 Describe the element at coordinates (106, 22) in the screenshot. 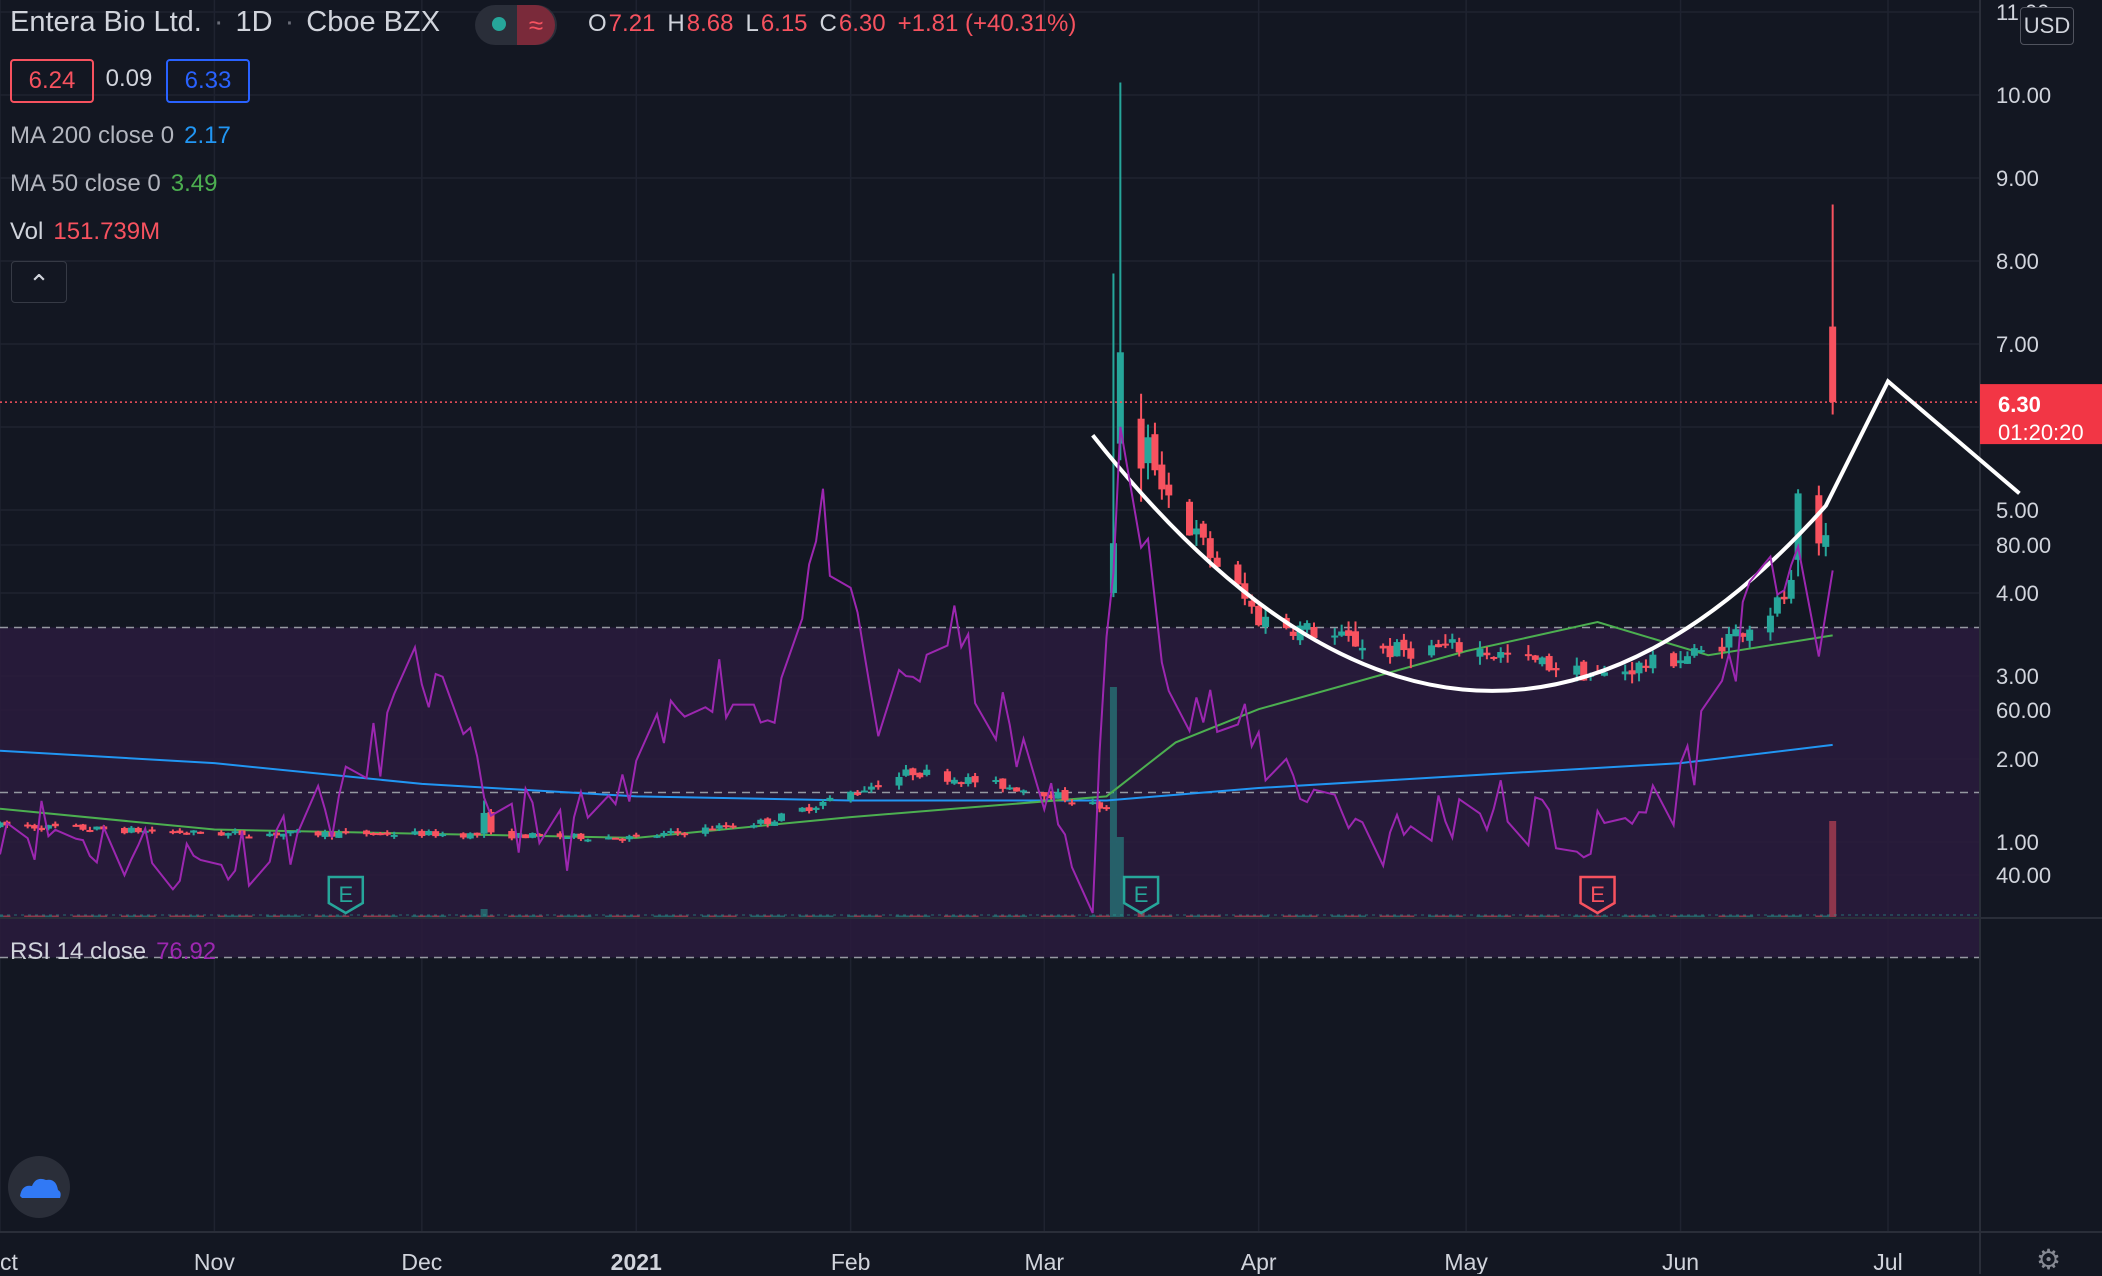

I see `symbol-name: Entera Bio Ltd.` at that location.